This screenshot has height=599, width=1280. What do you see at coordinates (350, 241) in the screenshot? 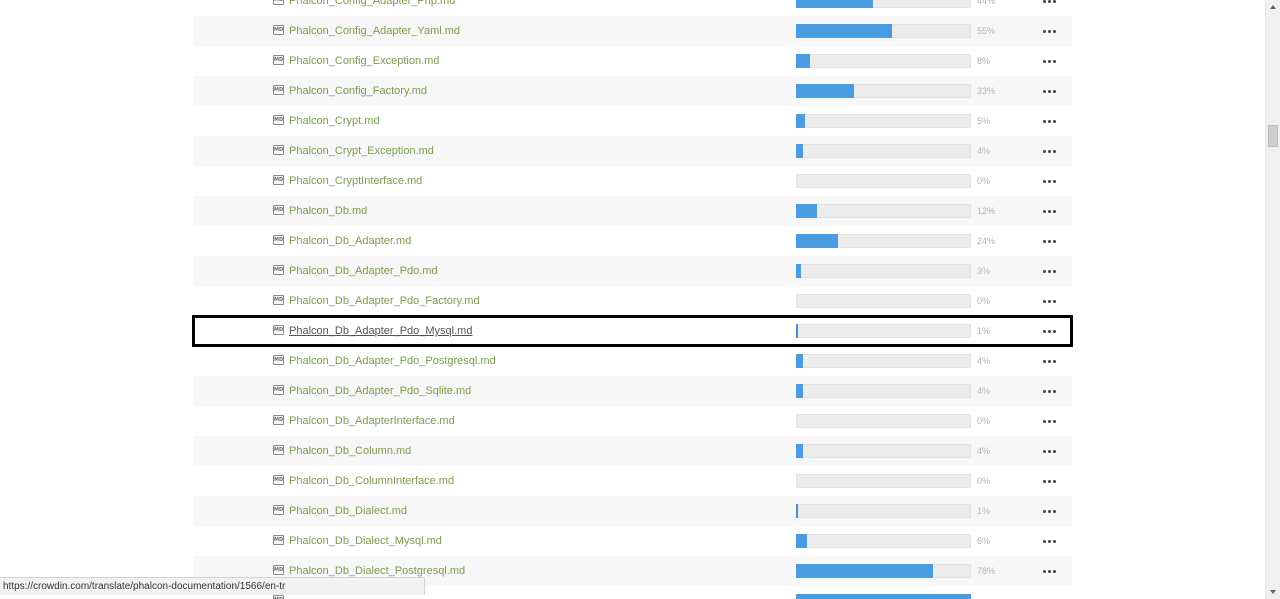
I see `file-name-link: Phalcon_Db_Adapter.md` at bounding box center [350, 241].